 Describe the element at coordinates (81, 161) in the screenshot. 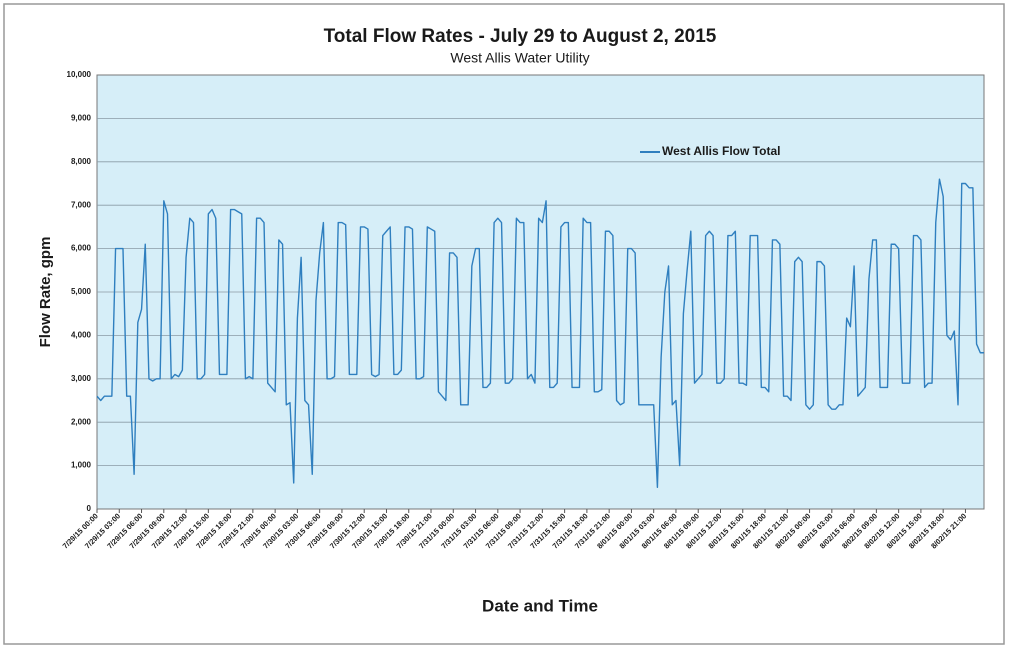

I see `y-tick-label: 8,000` at that location.